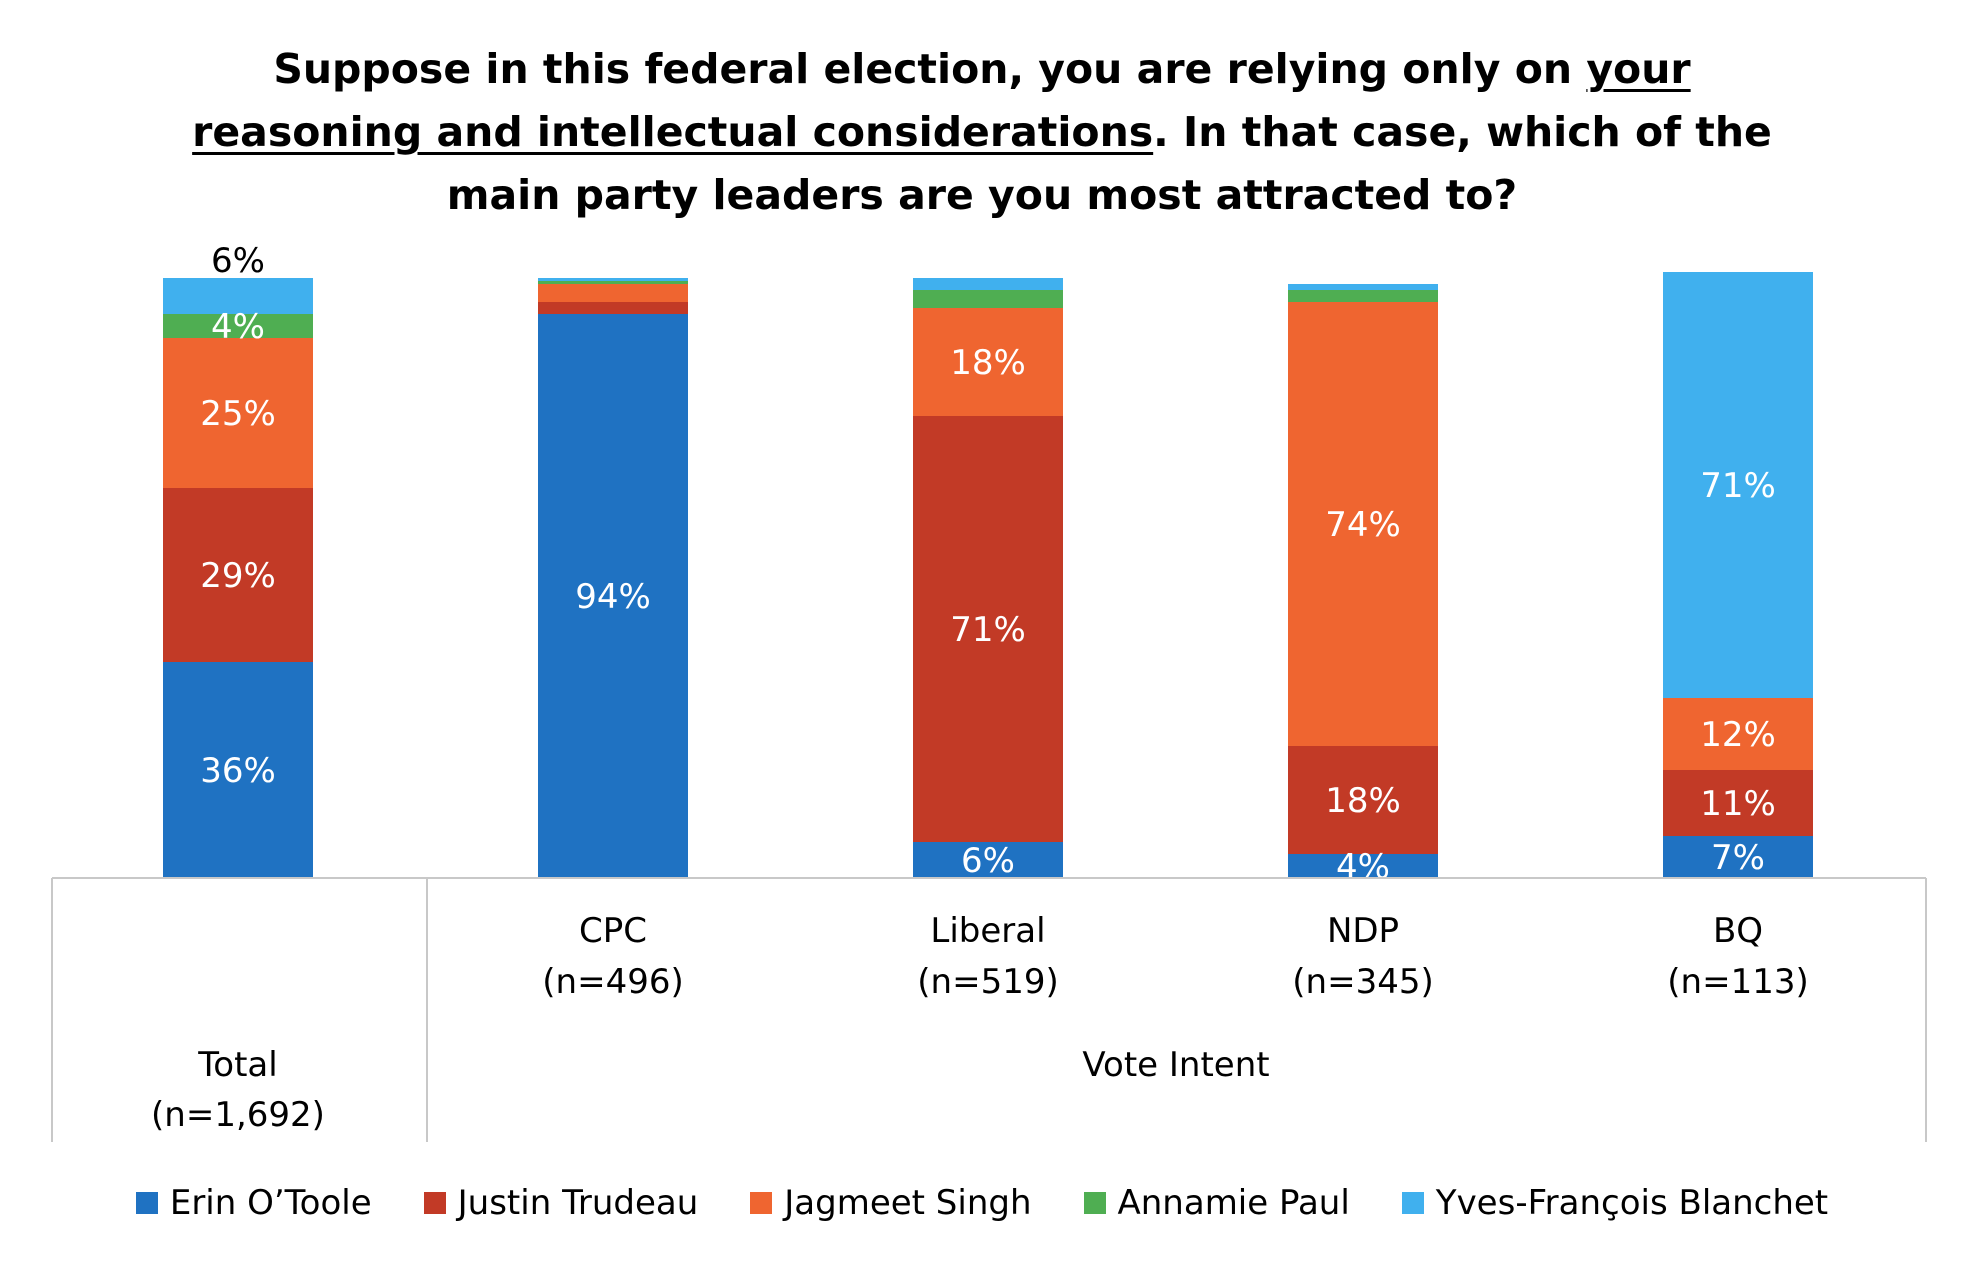 This screenshot has width=1964, height=1262. I want to click on category-label: NDP, so click(1363, 931).